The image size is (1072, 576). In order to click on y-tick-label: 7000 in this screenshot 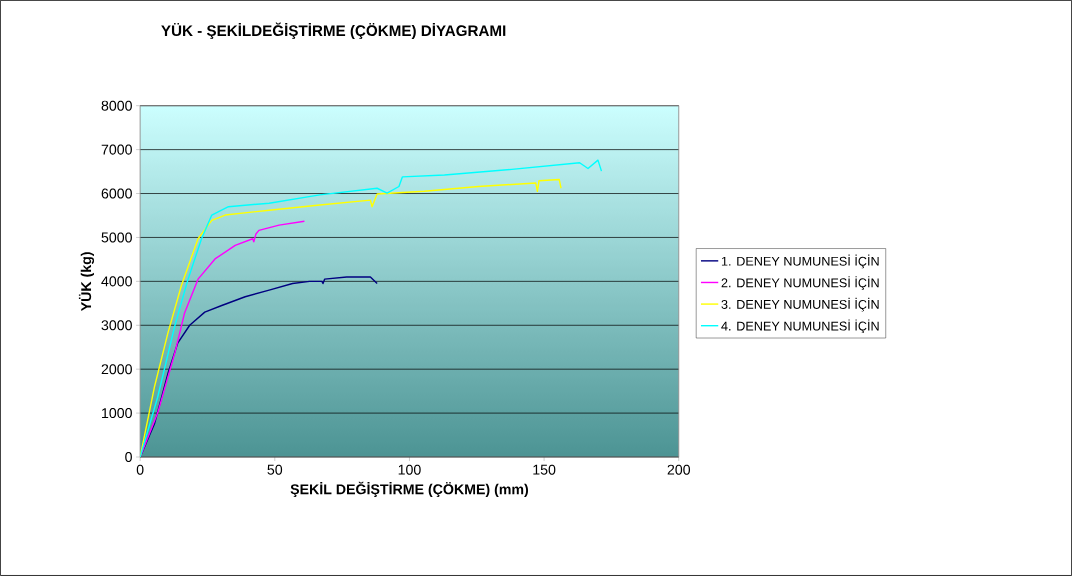, I will do `click(116, 149)`.